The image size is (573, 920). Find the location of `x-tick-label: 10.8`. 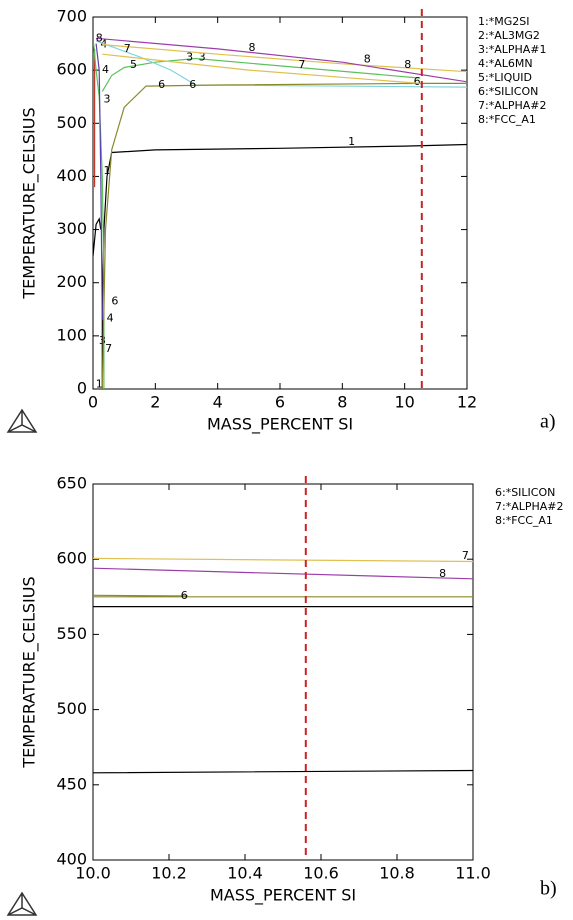

x-tick-label: 10.8 is located at coordinates (397, 873).